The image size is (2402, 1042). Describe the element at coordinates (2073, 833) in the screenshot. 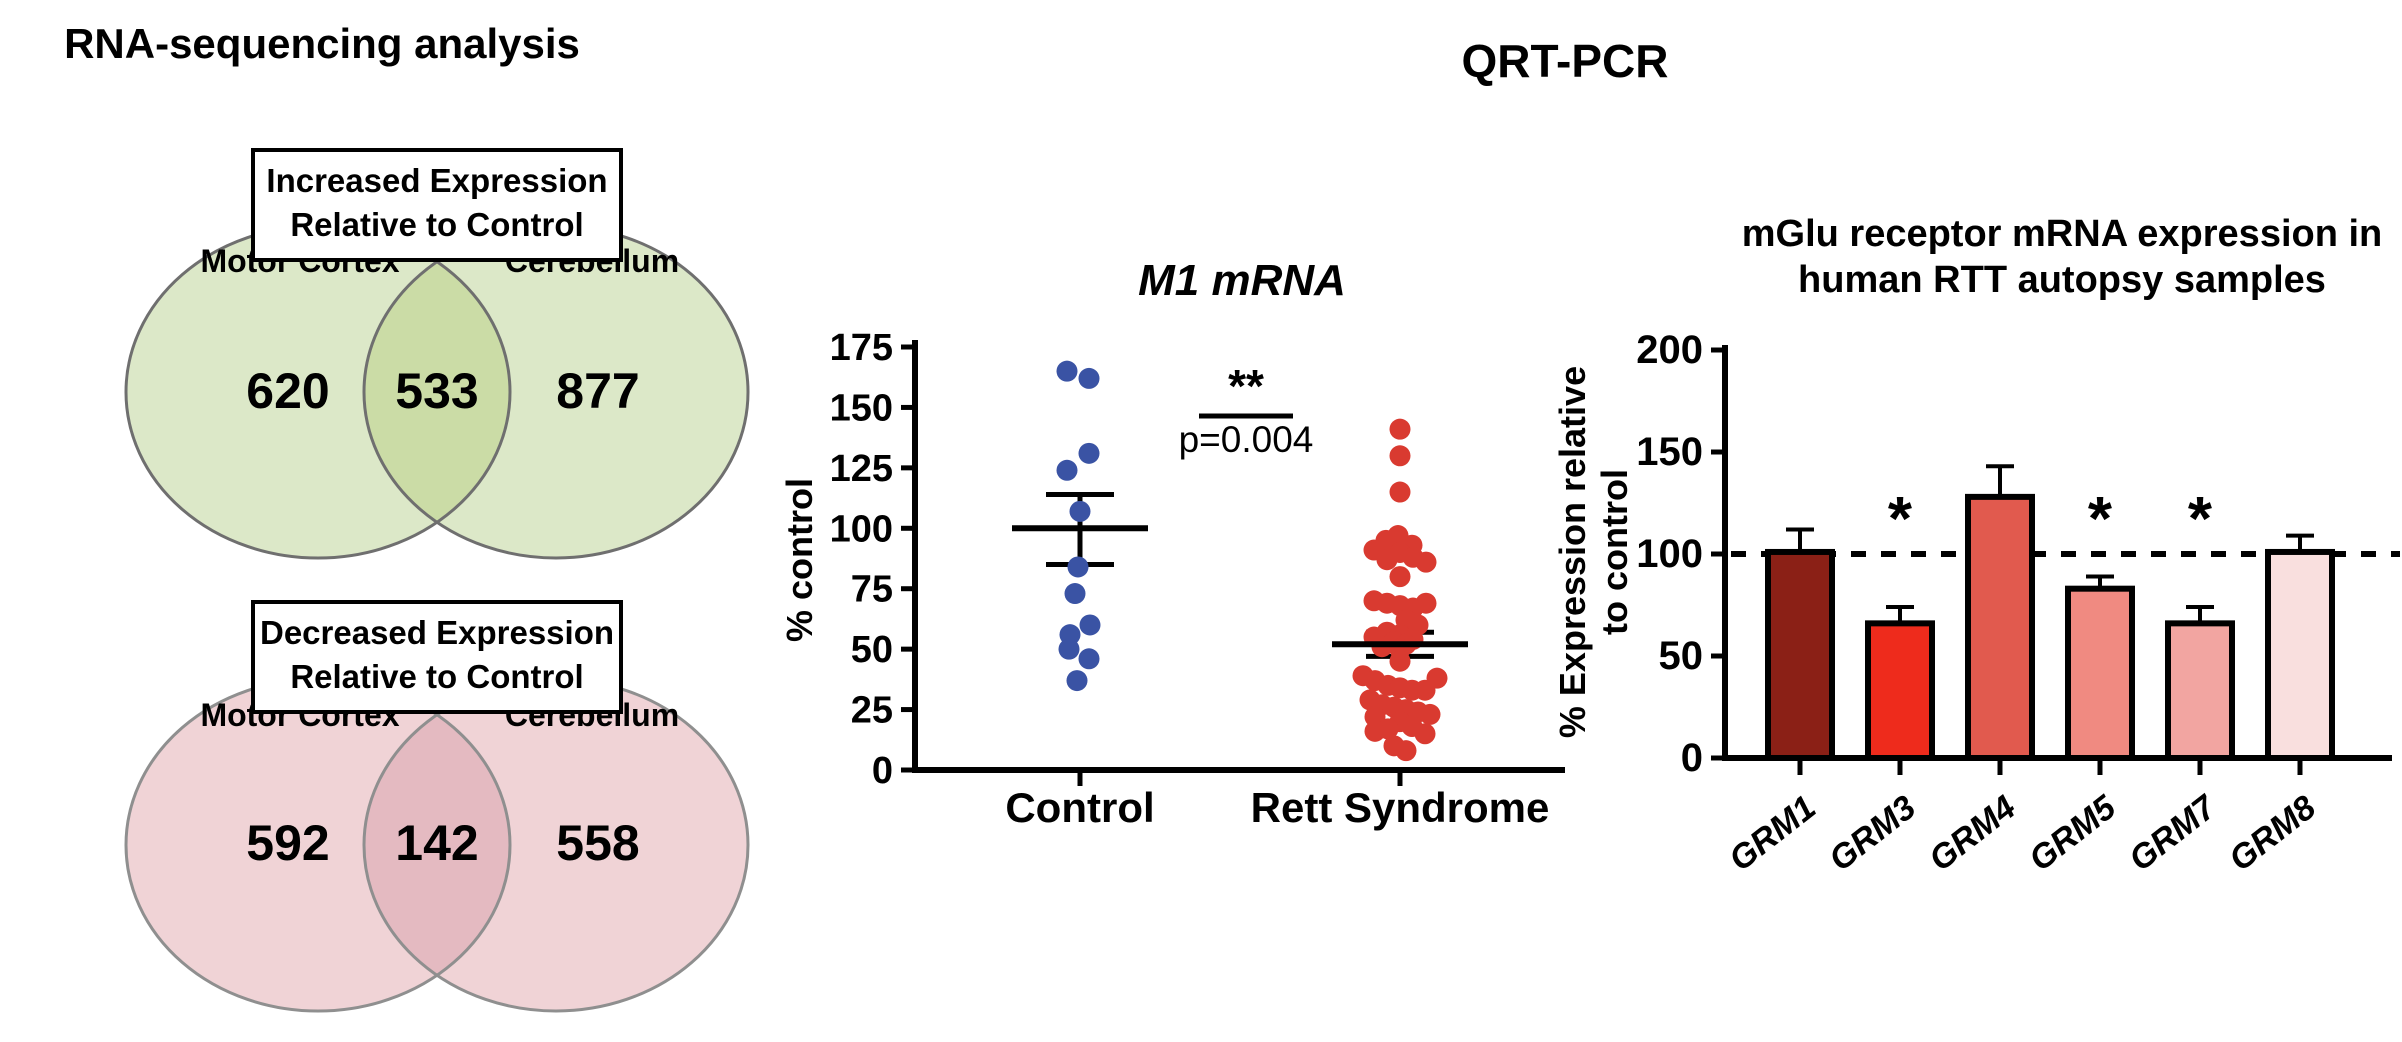

I see `bar-category-label: GRM5` at that location.